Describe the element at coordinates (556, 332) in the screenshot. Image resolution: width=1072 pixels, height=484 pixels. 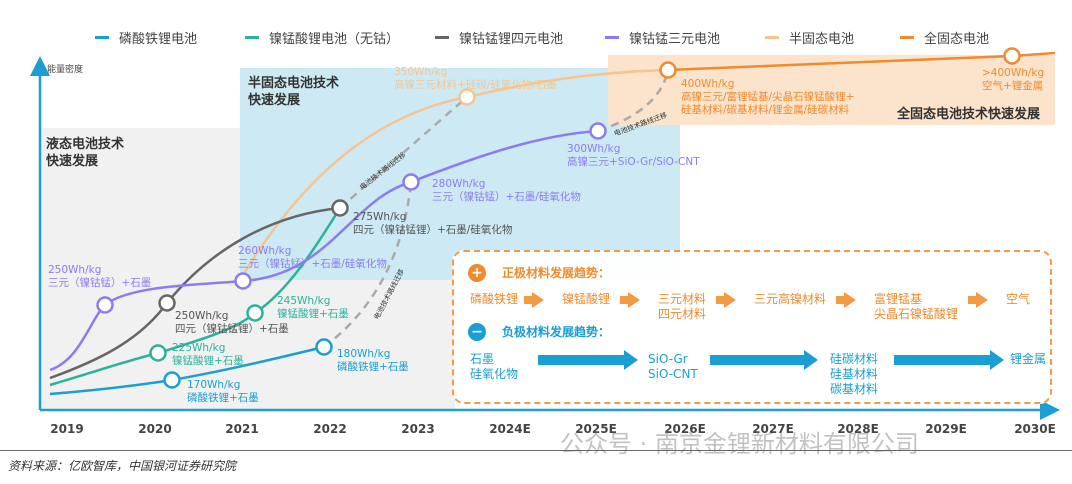
I see `anode-trend-title: 负极材料发展趋势：` at that location.